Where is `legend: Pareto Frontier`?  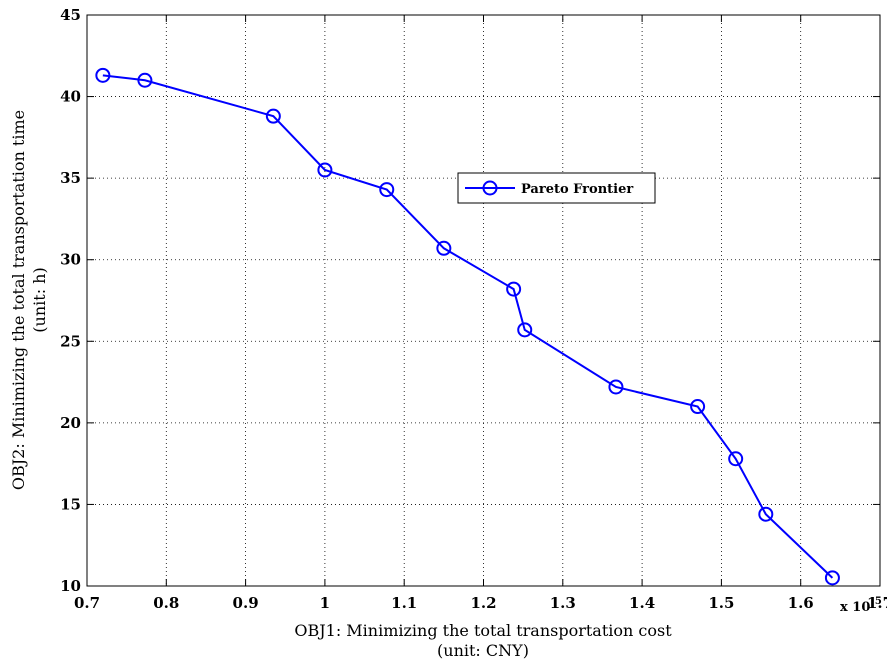
legend: Pareto Frontier is located at coordinates (556, 188).